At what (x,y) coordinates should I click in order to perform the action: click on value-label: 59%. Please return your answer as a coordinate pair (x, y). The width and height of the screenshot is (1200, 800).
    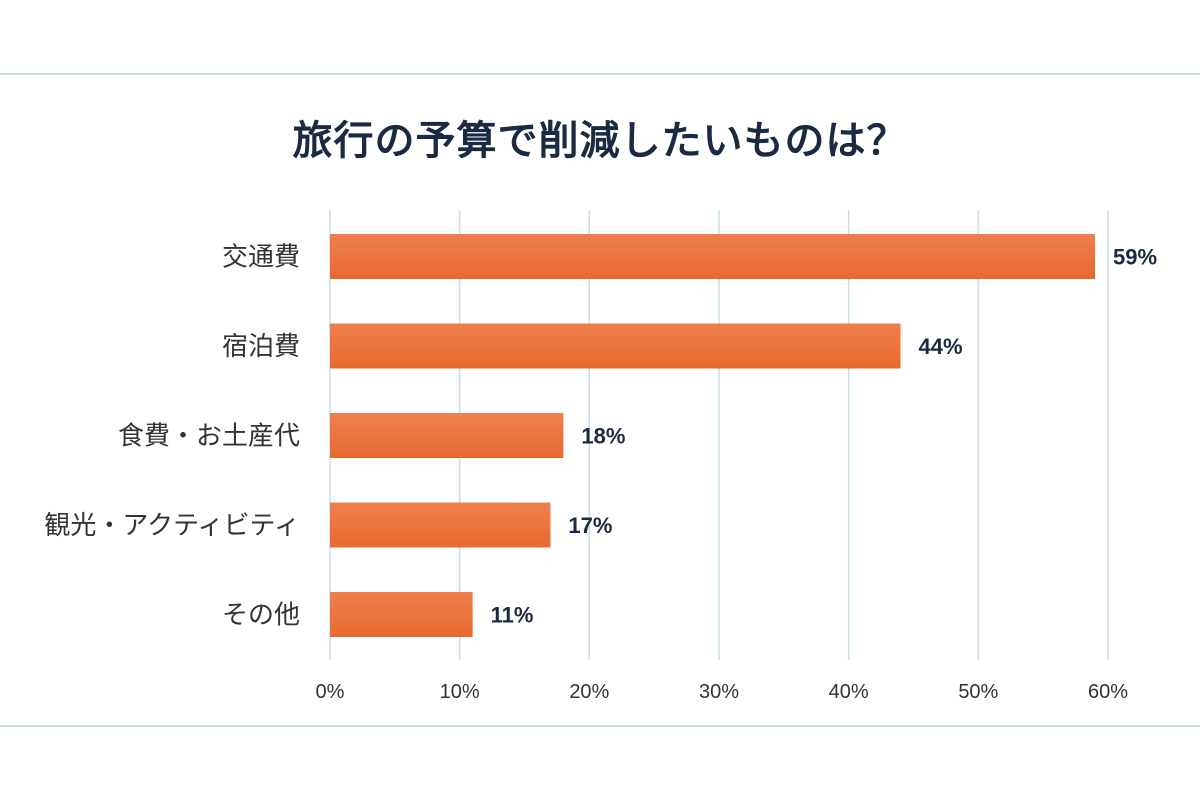
    Looking at the image, I should click on (1135, 257).